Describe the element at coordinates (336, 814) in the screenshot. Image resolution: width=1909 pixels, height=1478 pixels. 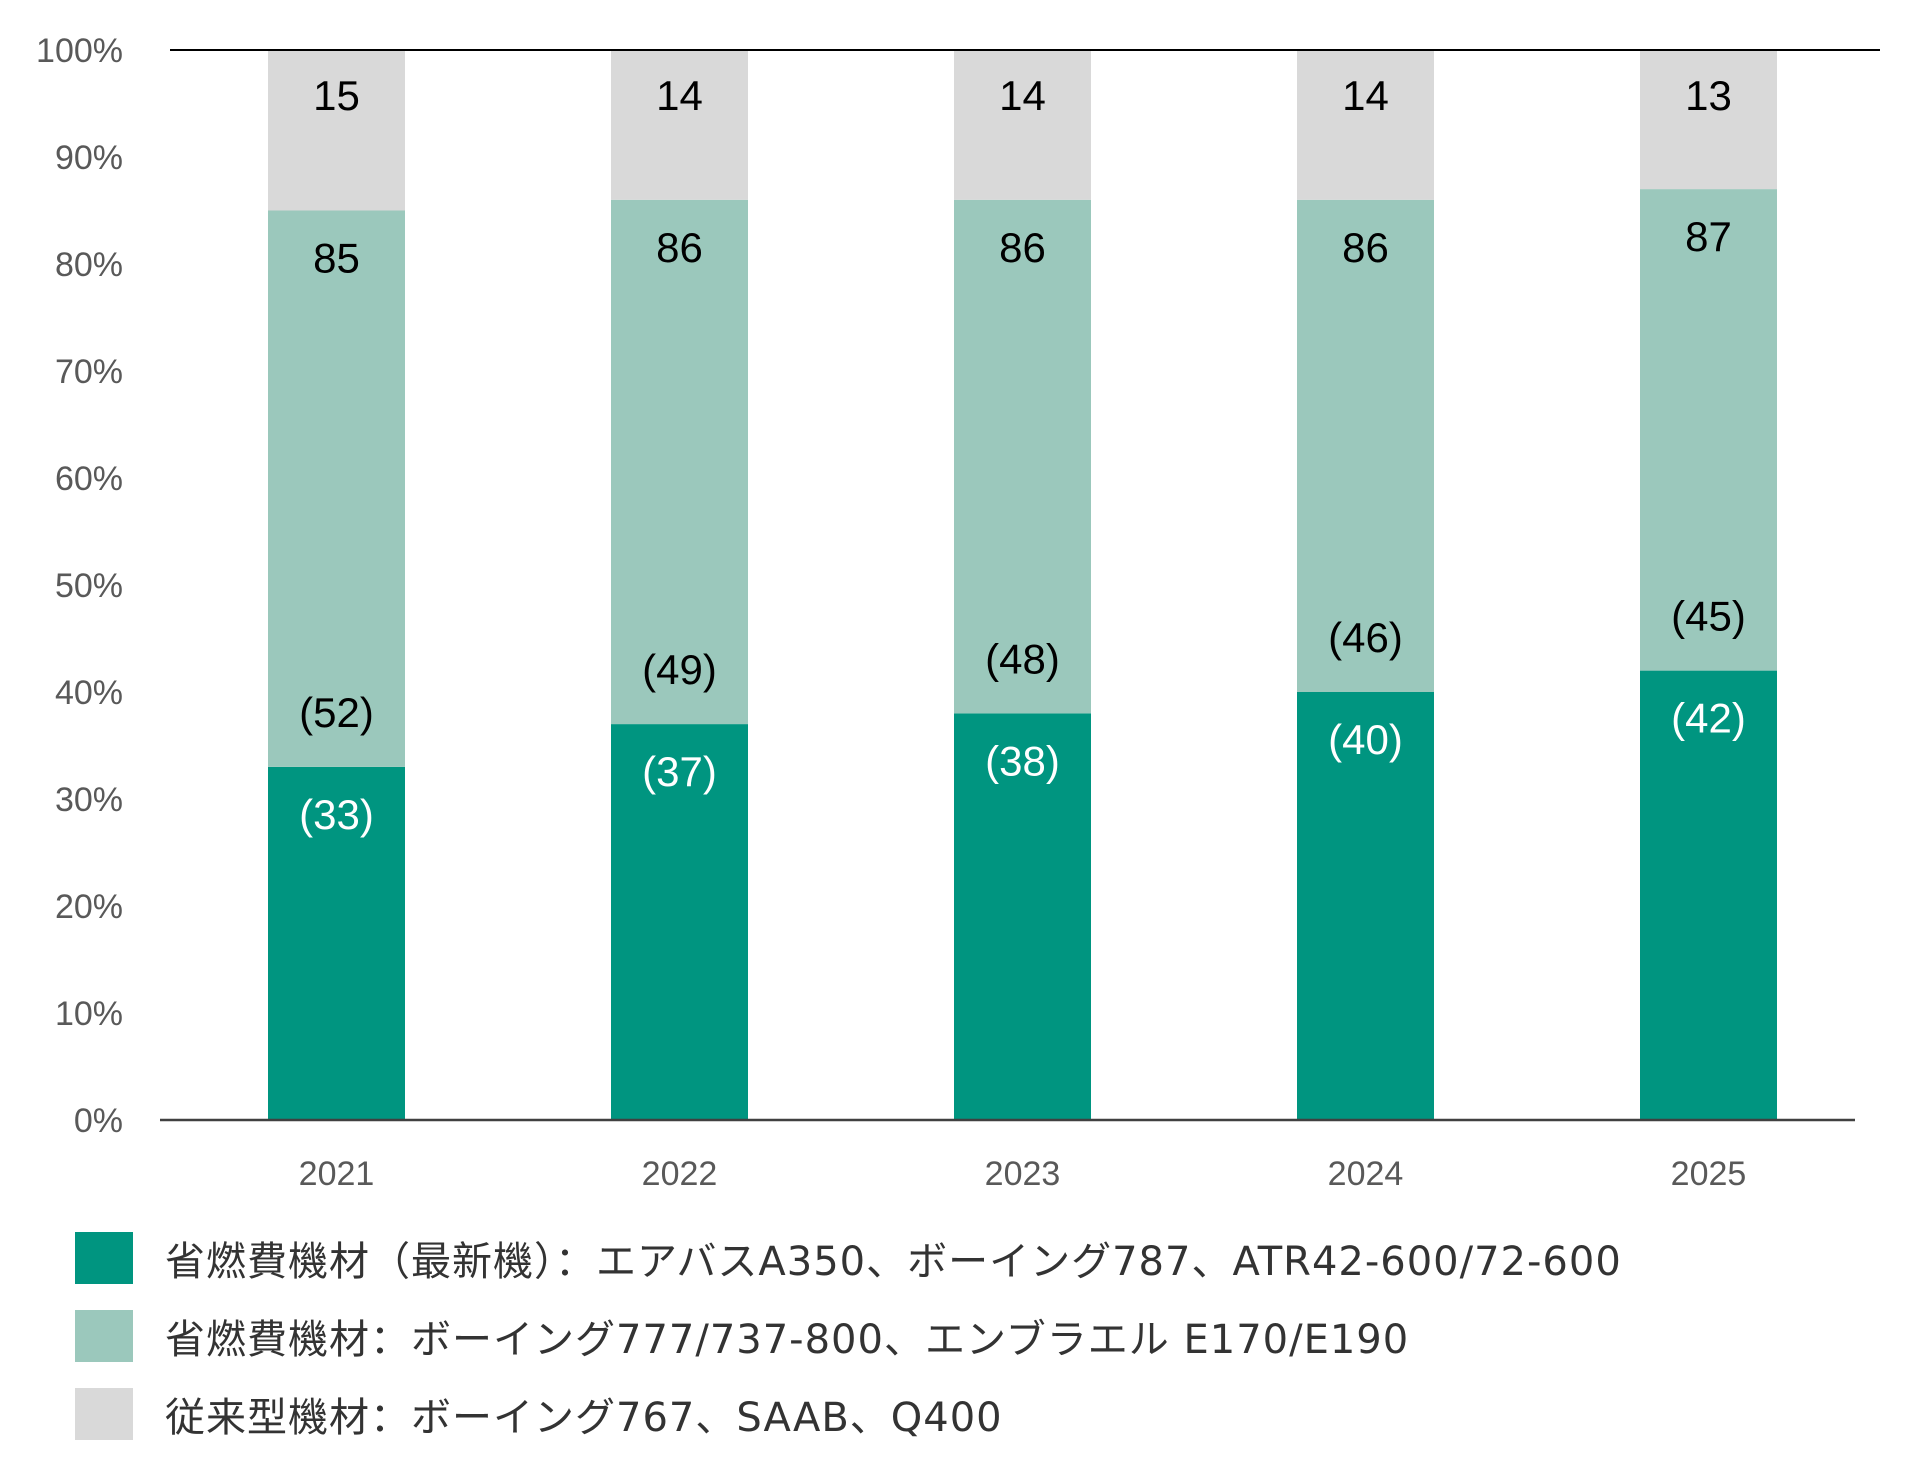
I see `bar-data-label: (33)` at that location.